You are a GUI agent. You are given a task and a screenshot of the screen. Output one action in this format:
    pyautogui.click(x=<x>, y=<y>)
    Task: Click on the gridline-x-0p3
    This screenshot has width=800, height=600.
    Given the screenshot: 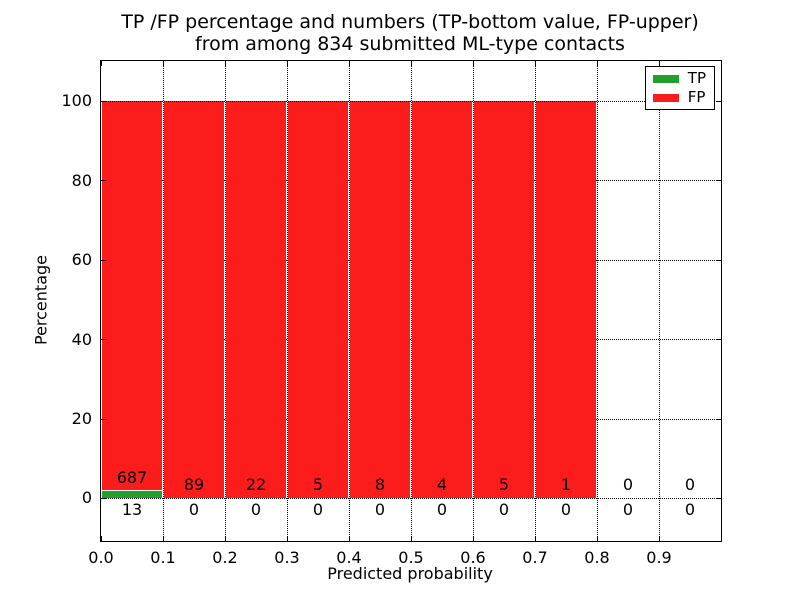 What is the action you would take?
    pyautogui.click(x=287, y=301)
    